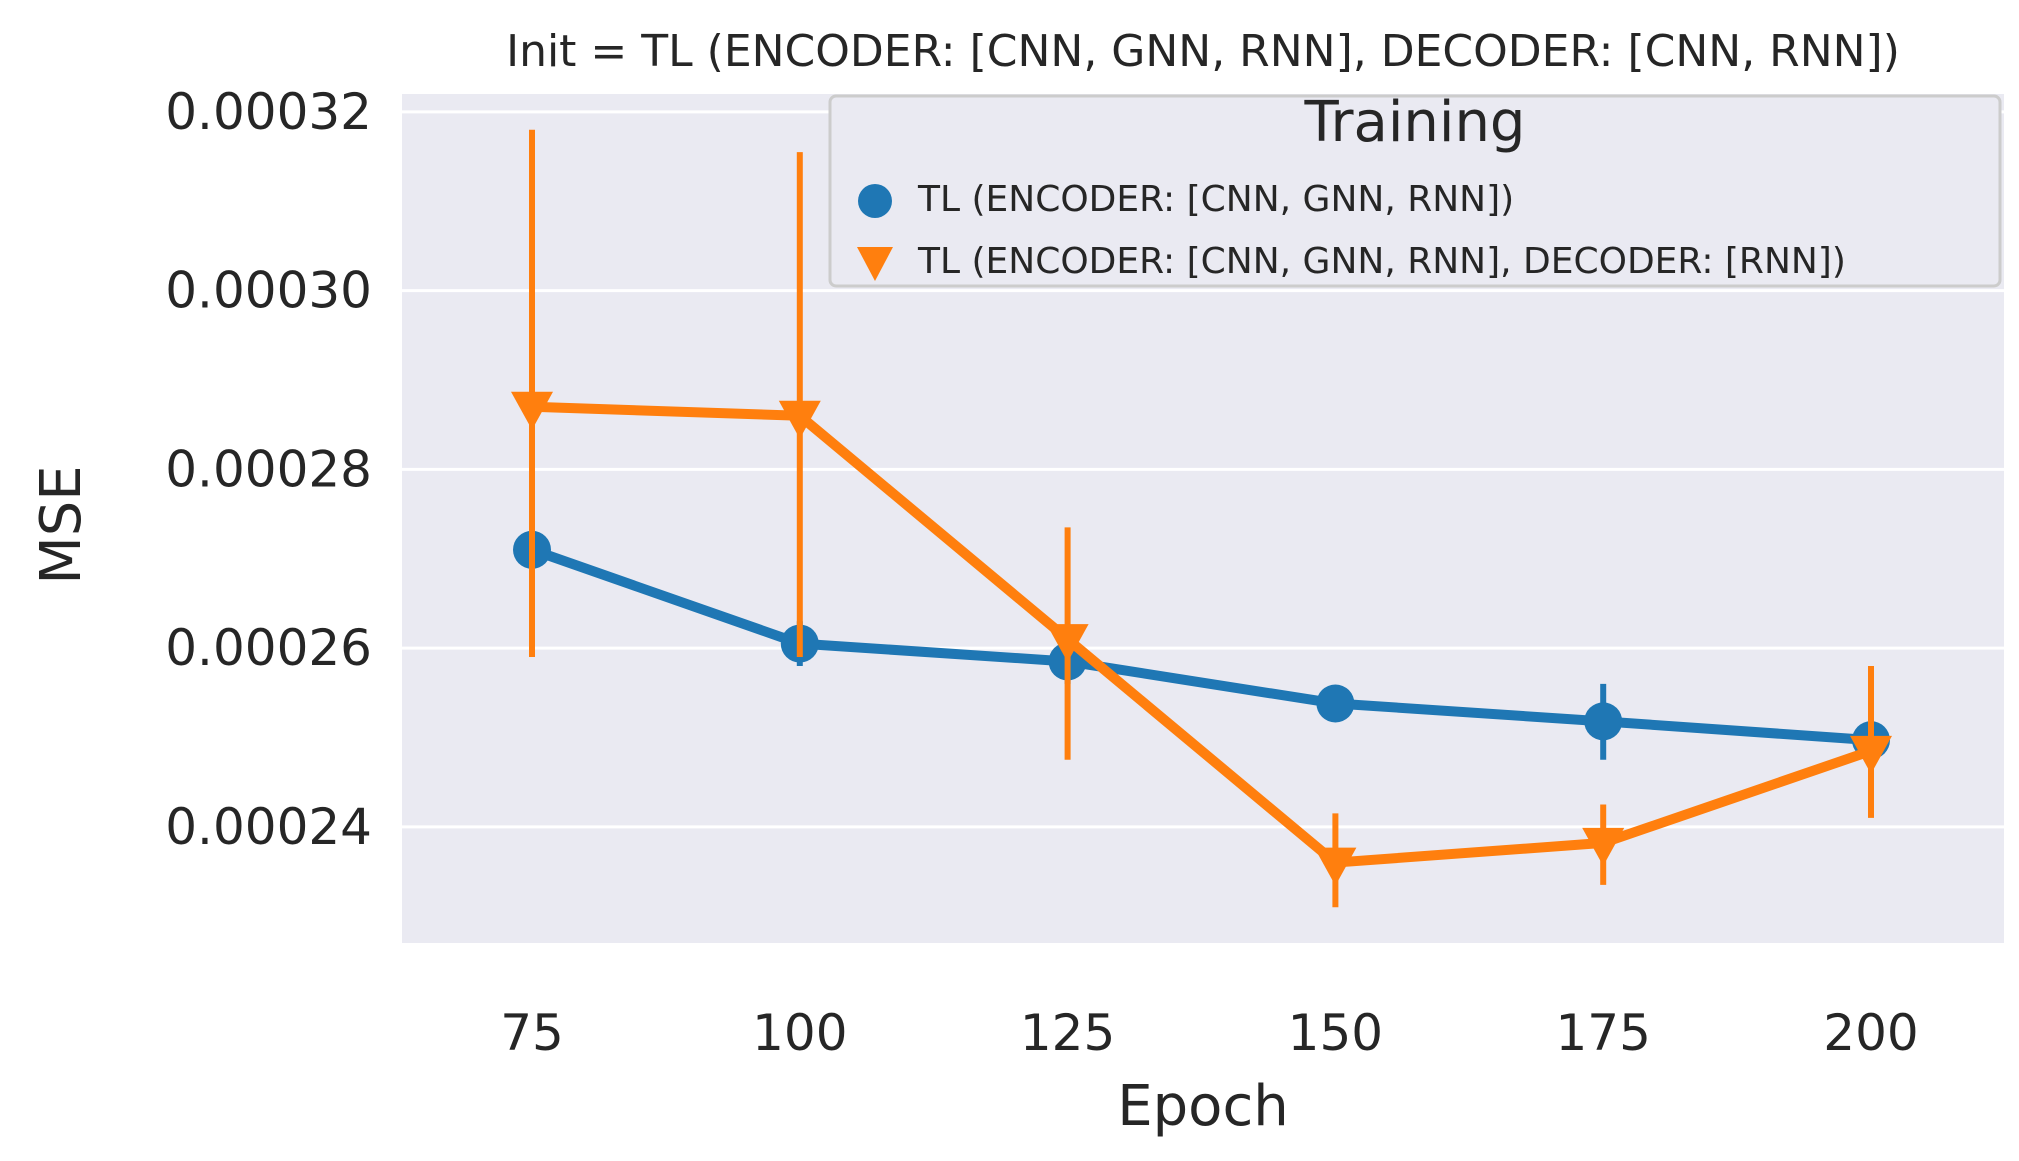  What do you see at coordinates (1415, 122) in the screenshot?
I see `legend-title: Training` at bounding box center [1415, 122].